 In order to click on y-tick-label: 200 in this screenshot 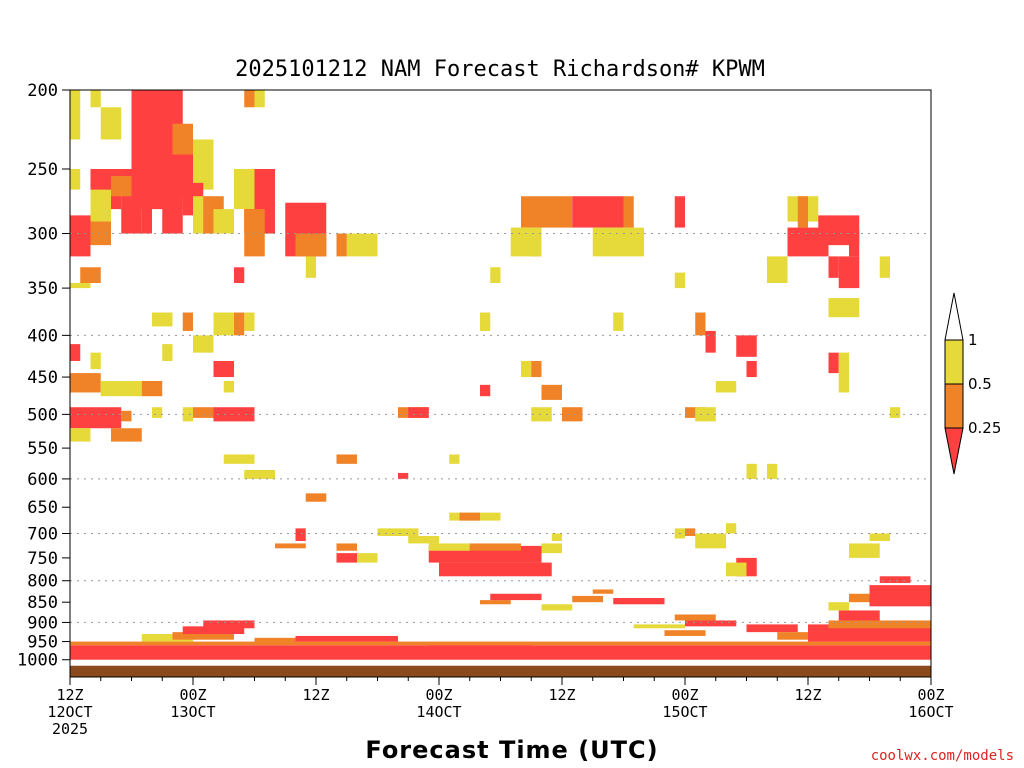, I will do `click(42, 91)`.